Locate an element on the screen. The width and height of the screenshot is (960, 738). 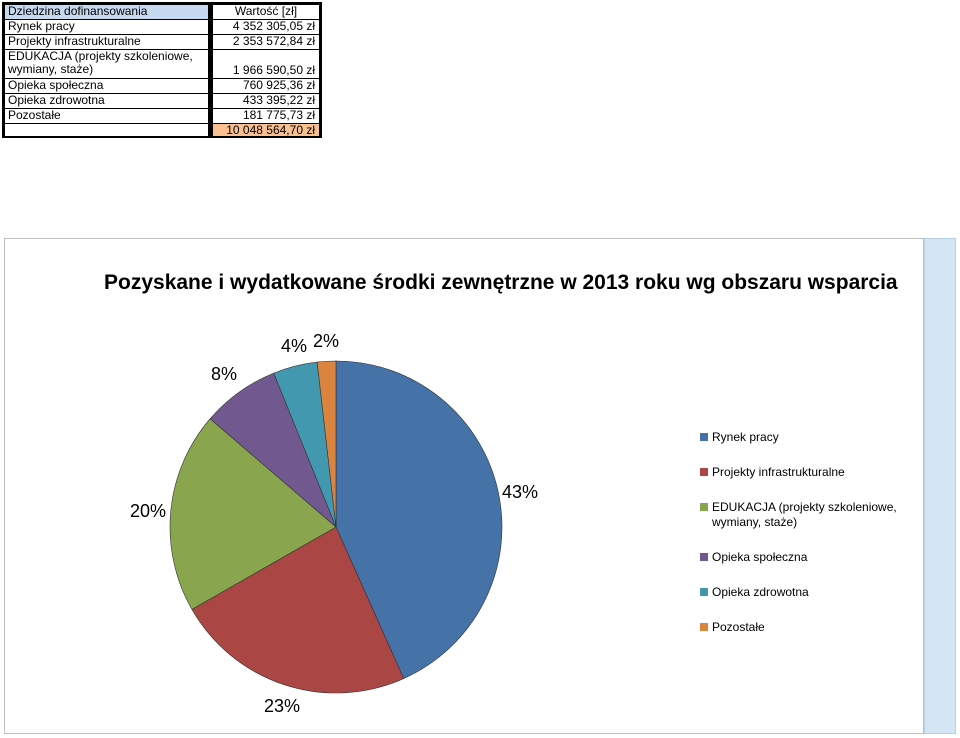
table-row-category: Opieka społeczna is located at coordinates (106, 86).